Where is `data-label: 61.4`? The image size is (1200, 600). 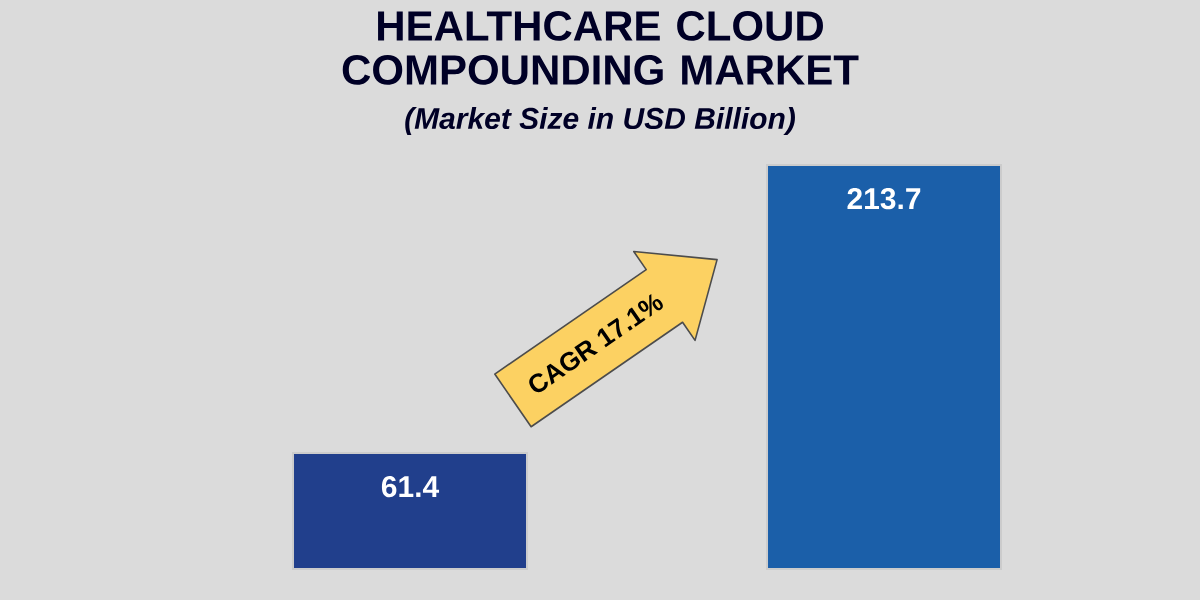
data-label: 61.4 is located at coordinates (410, 486).